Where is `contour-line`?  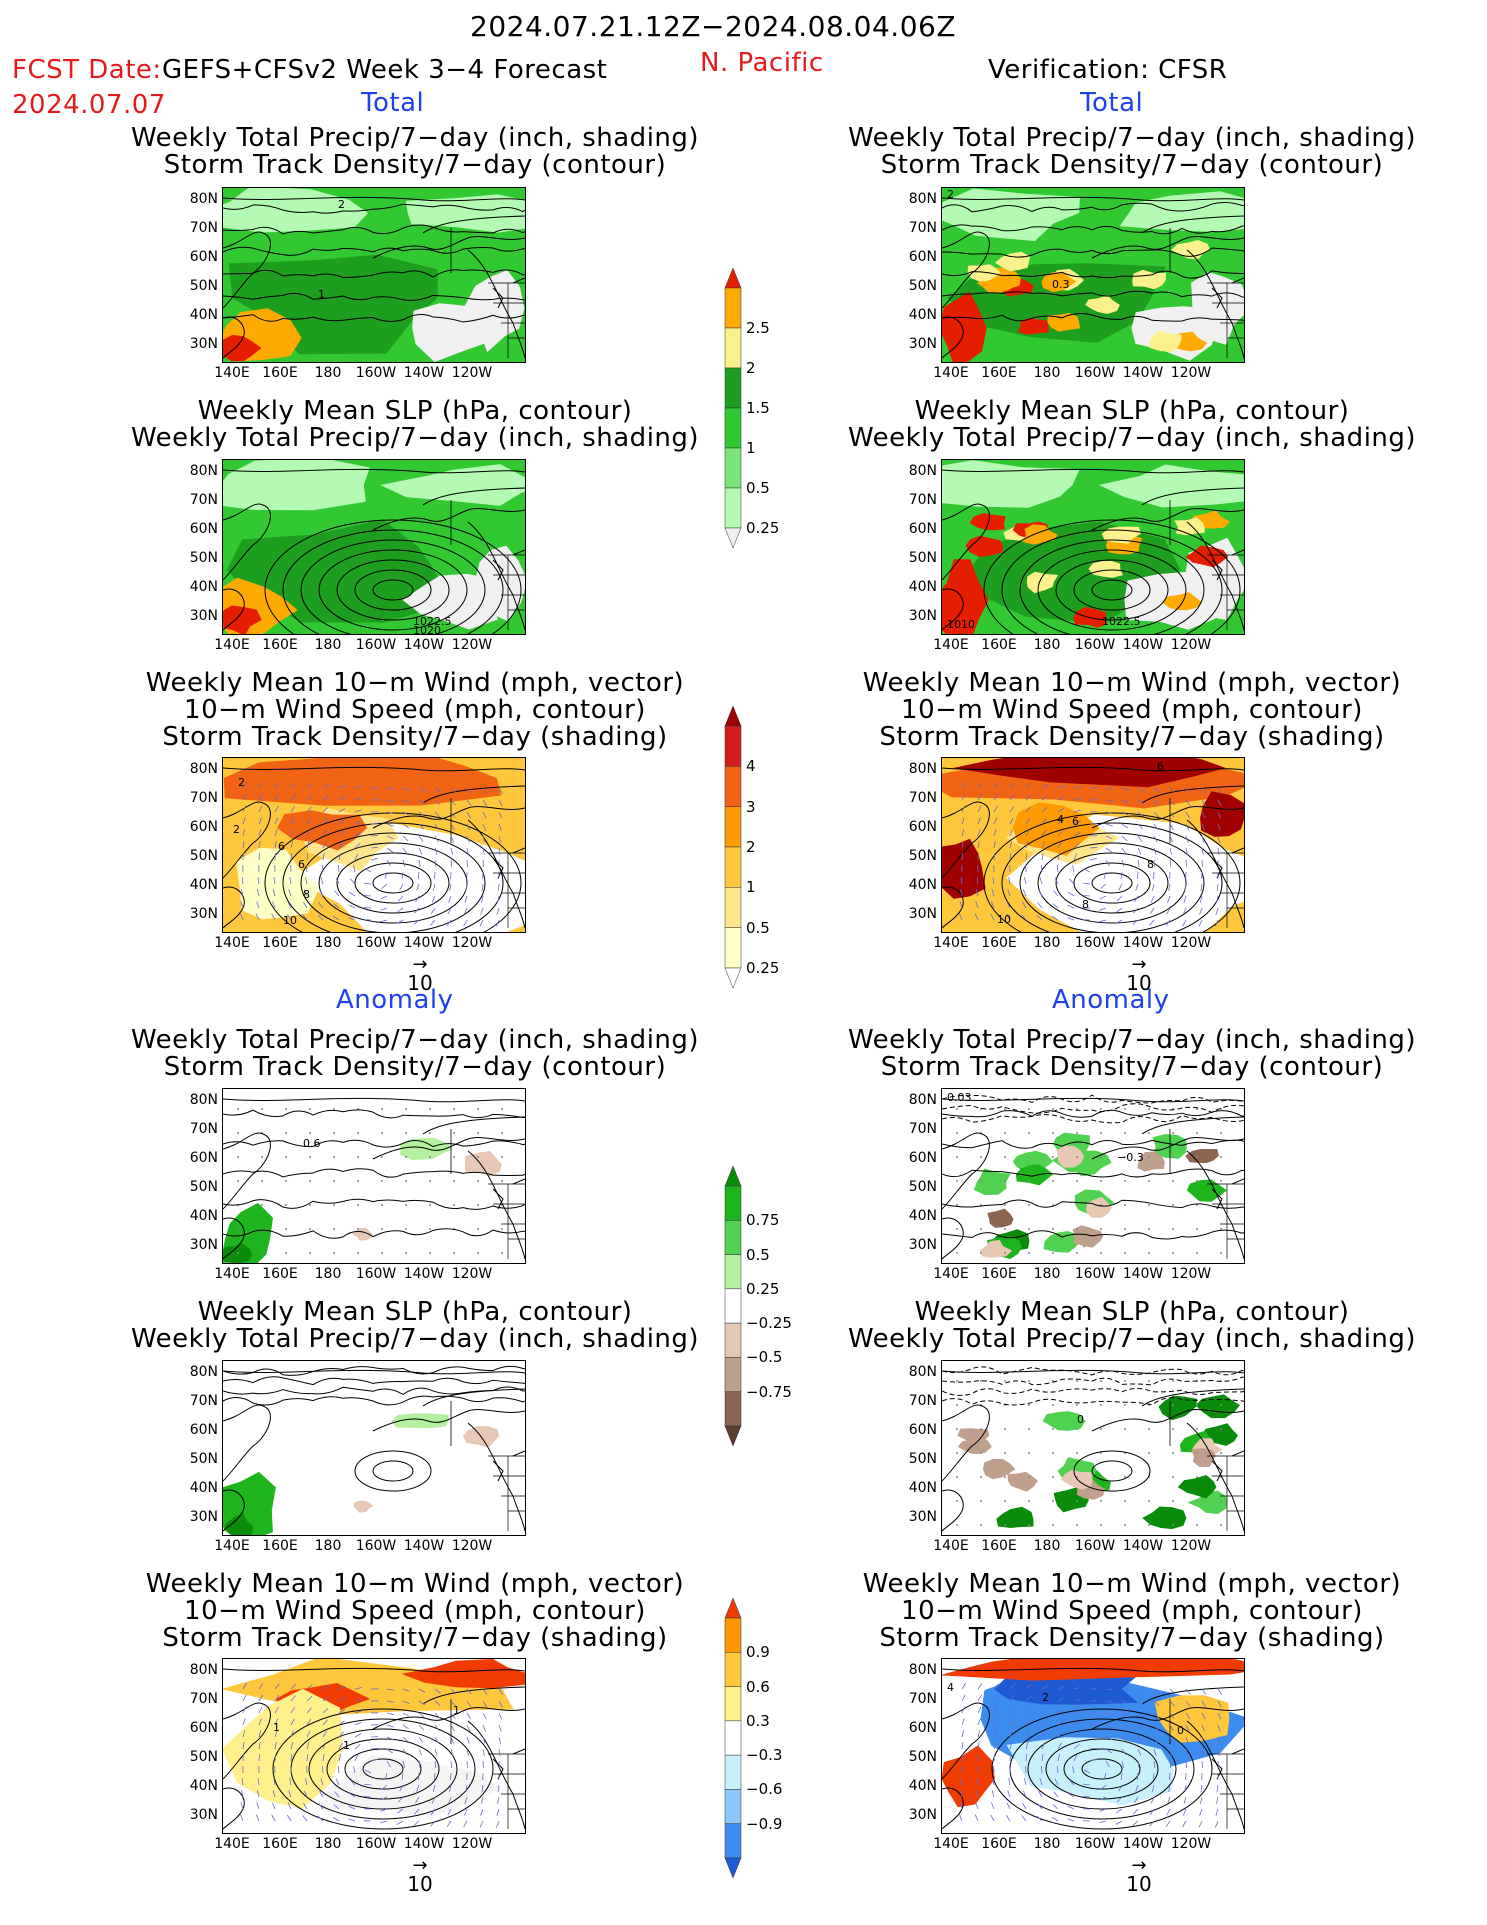
contour-line is located at coordinates (383, 1769).